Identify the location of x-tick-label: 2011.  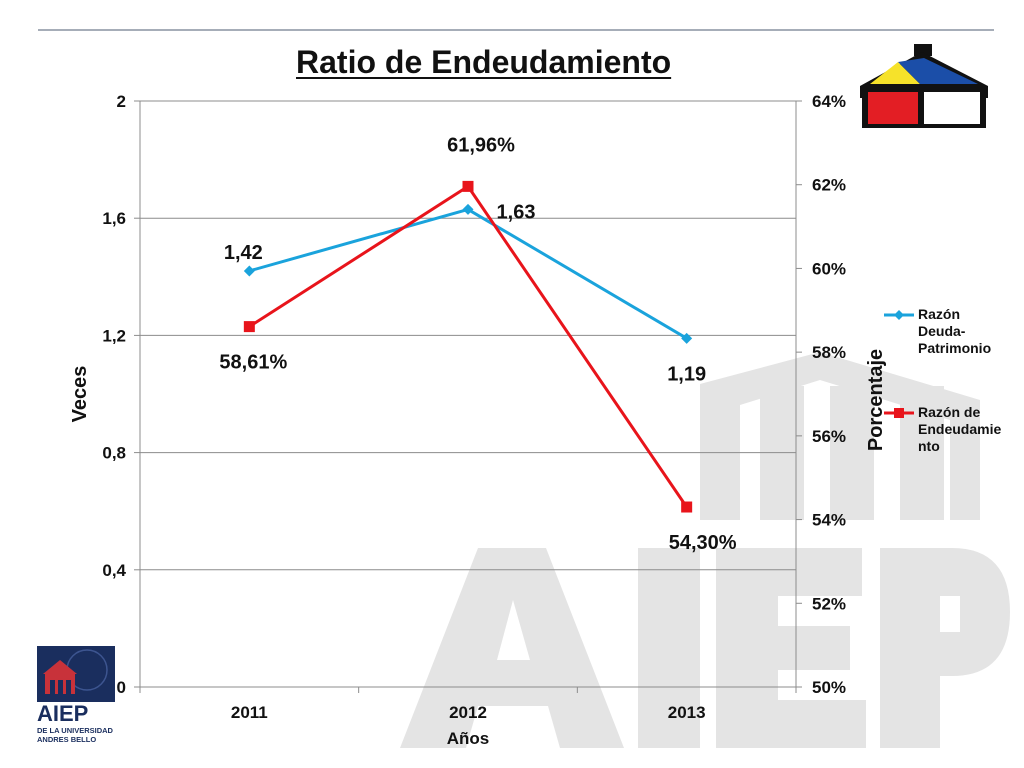
(249, 712).